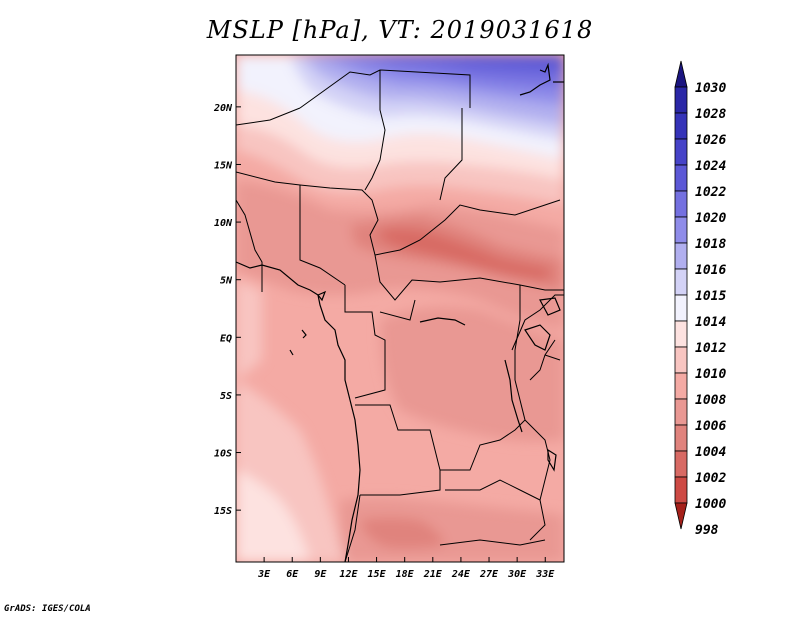 This screenshot has height=618, width=800. What do you see at coordinates (710, 114) in the screenshot?
I see `colorbar-level-label: 1028` at bounding box center [710, 114].